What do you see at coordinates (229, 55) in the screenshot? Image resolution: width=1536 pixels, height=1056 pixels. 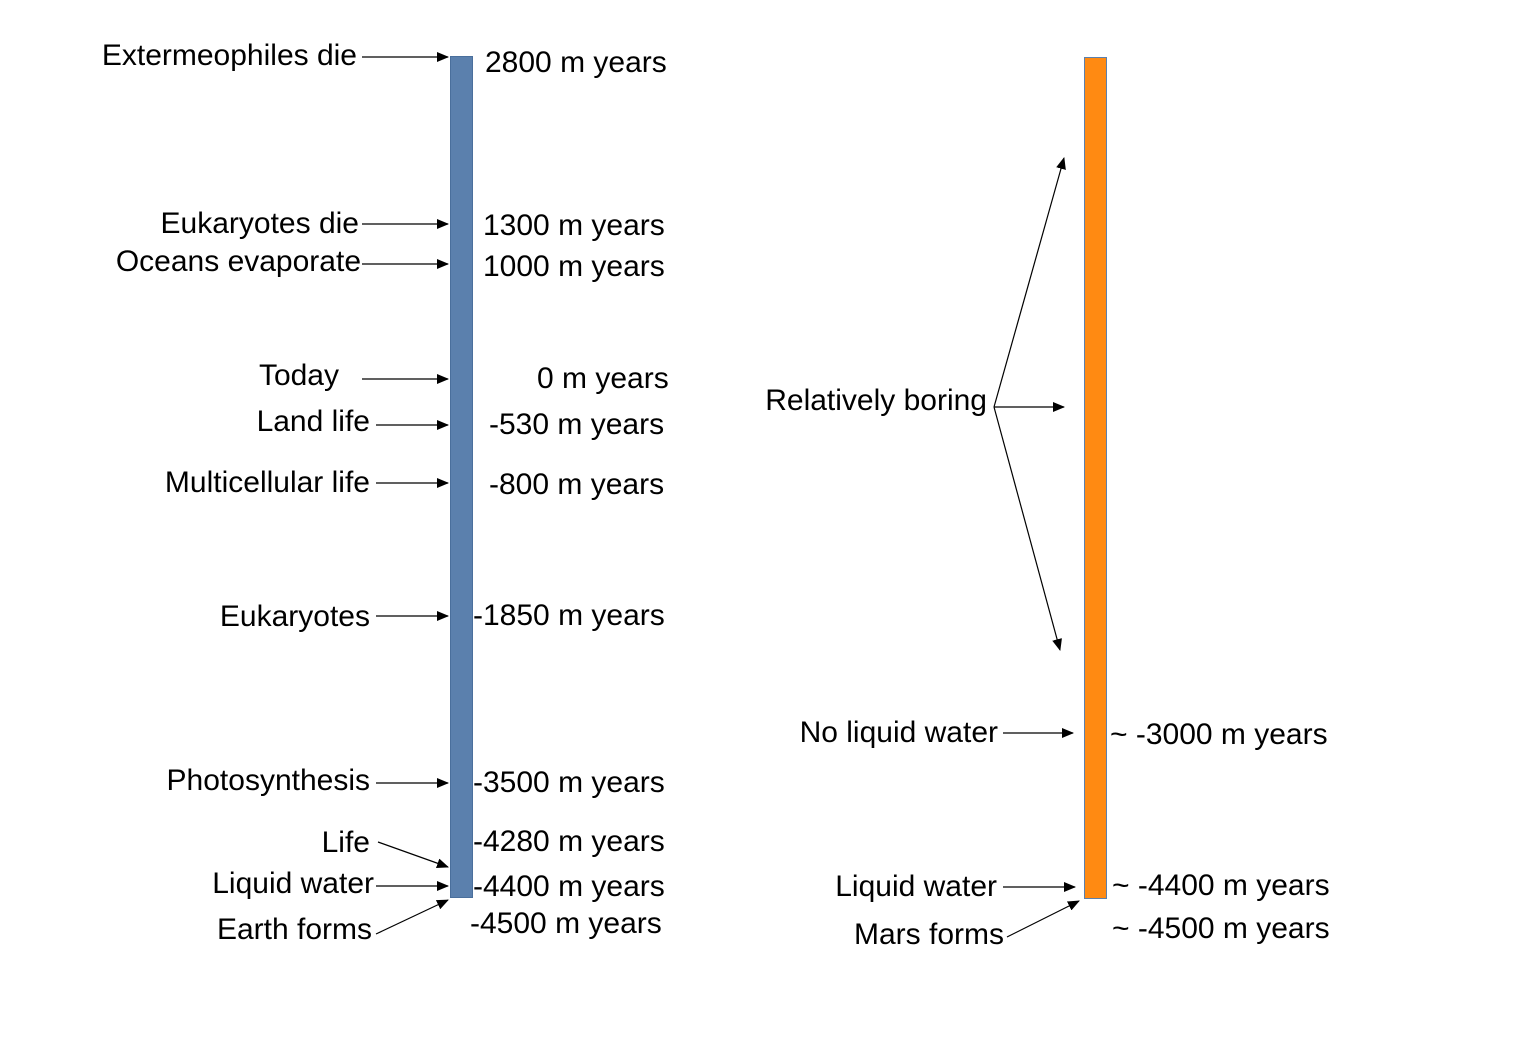 I see `earth-event-label: Extermeophiles die` at bounding box center [229, 55].